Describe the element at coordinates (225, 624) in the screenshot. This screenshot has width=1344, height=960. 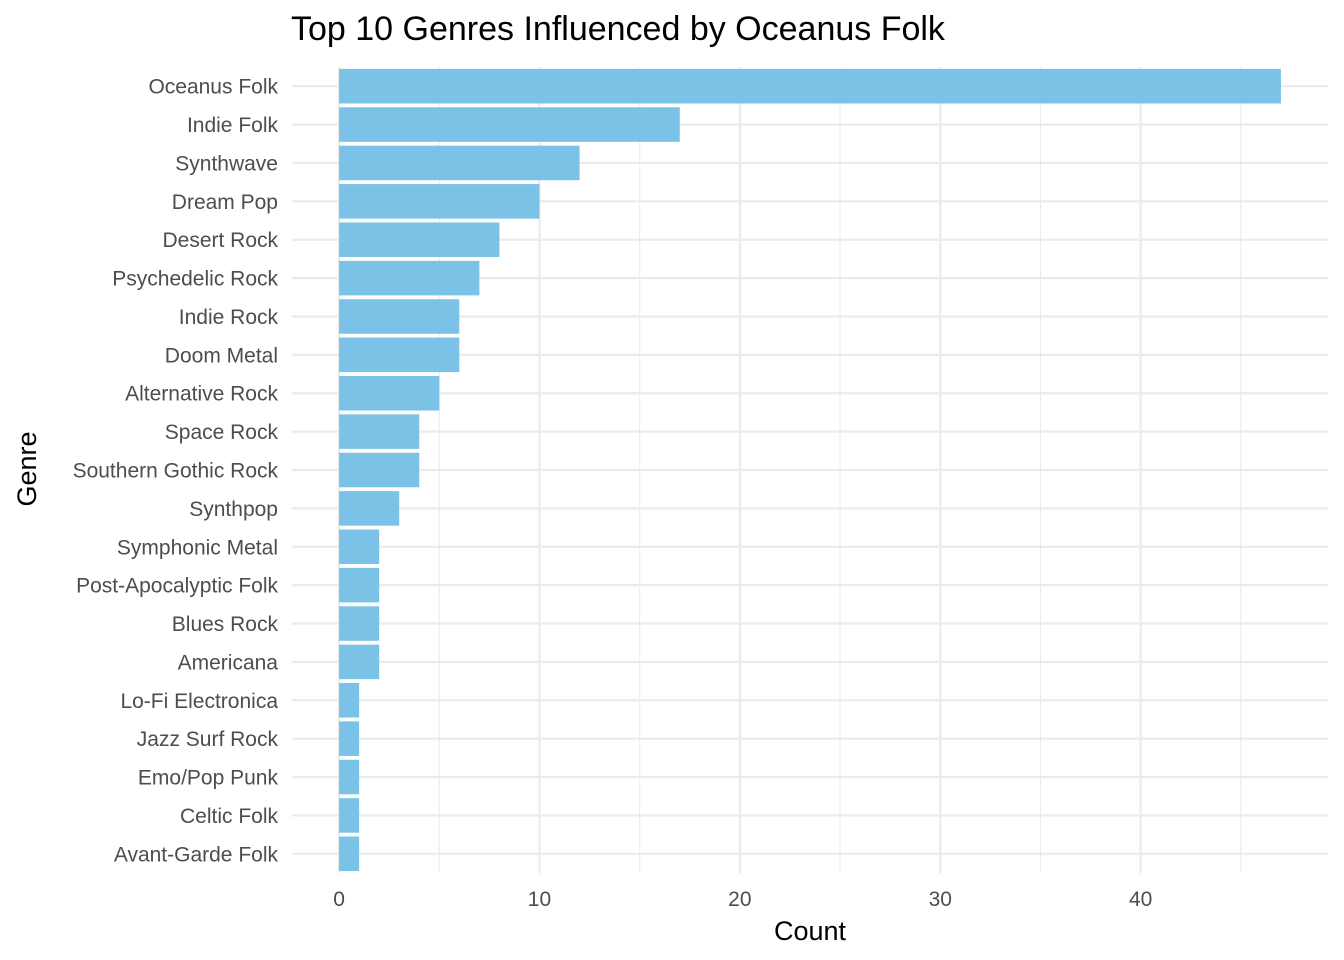
I see `y-tick-label-14: Blues Rock` at that location.